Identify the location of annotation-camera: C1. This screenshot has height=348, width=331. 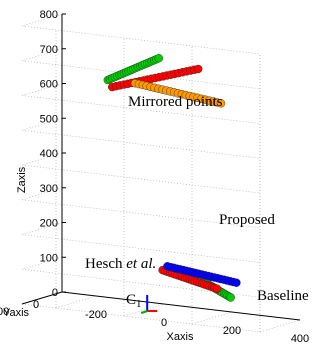
(134, 301).